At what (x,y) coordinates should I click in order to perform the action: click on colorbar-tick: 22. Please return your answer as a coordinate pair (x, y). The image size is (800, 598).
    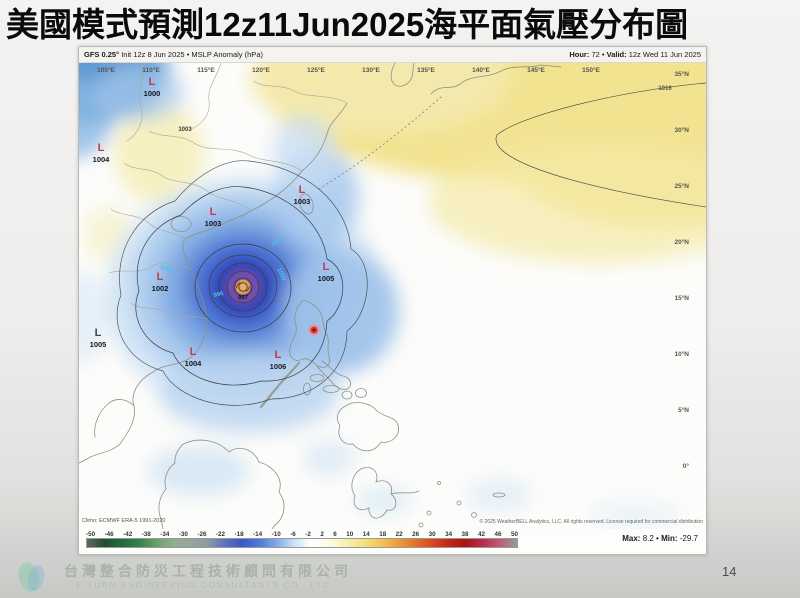
    Looking at the image, I should click on (399, 534).